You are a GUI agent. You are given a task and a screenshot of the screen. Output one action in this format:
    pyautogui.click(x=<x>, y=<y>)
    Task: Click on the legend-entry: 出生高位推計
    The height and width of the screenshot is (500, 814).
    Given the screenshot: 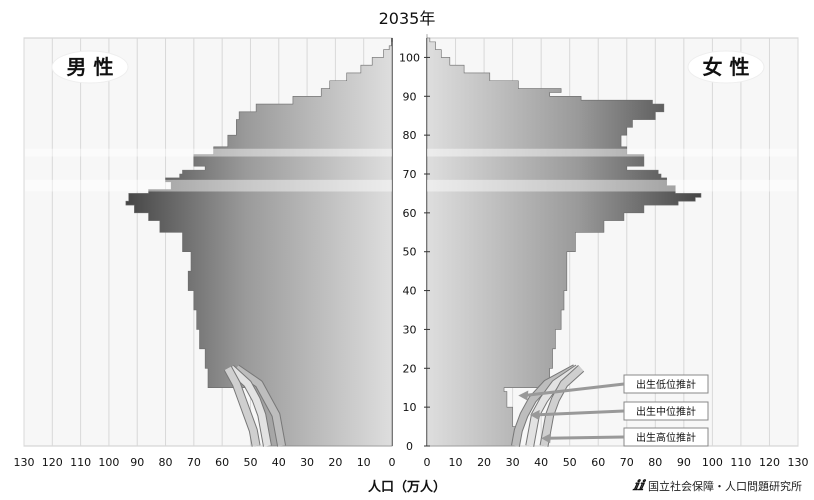 What is the action you would take?
    pyautogui.click(x=666, y=437)
    